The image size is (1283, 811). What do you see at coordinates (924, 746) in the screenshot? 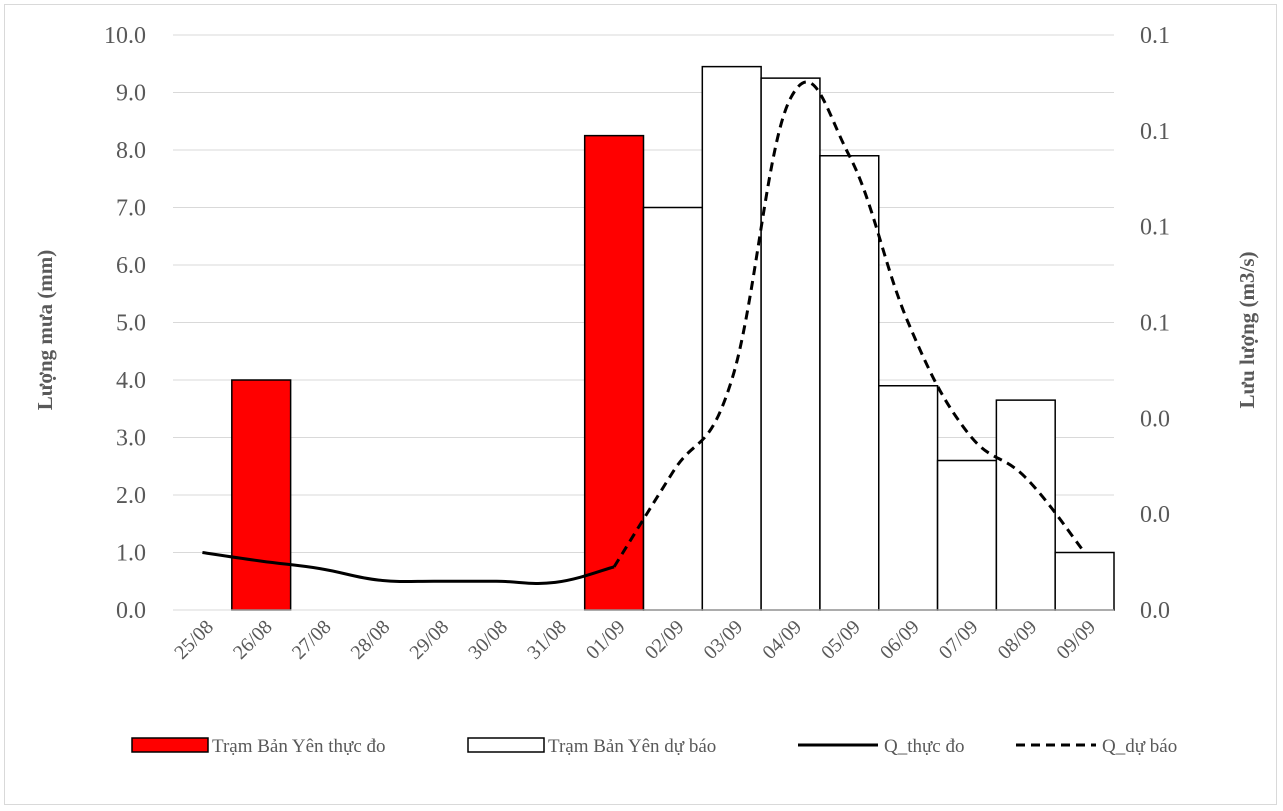
I see `legend-label: Q_thực đo` at bounding box center [924, 746].